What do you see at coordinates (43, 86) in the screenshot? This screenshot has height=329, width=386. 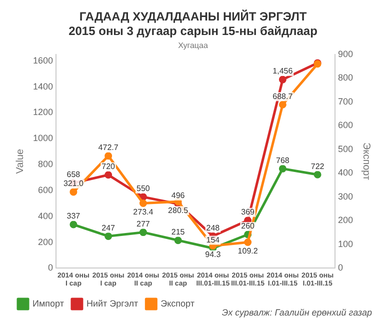 I see `y-tick-label: 1400` at bounding box center [43, 86].